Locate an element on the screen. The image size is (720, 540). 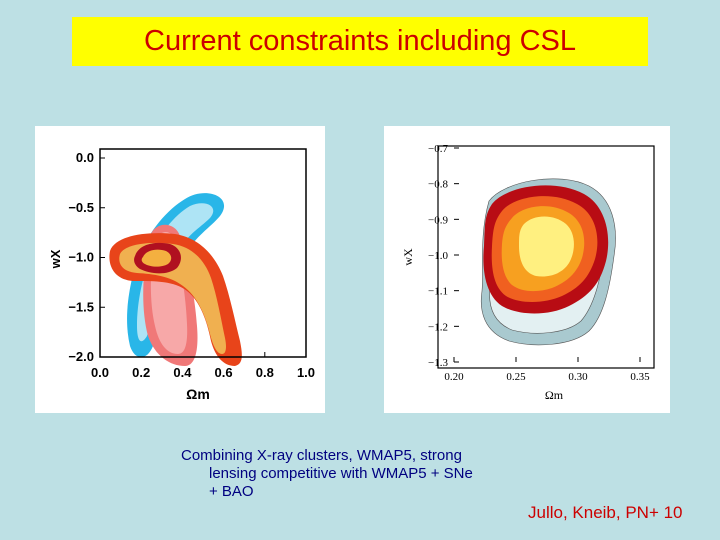
title-box: Current constraints including CSL is located at coordinates (360, 41).